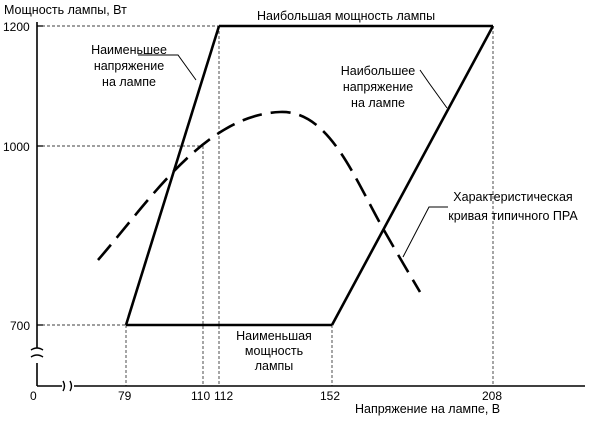  I want to click on y-tick-1200: 1200, so click(16, 27).